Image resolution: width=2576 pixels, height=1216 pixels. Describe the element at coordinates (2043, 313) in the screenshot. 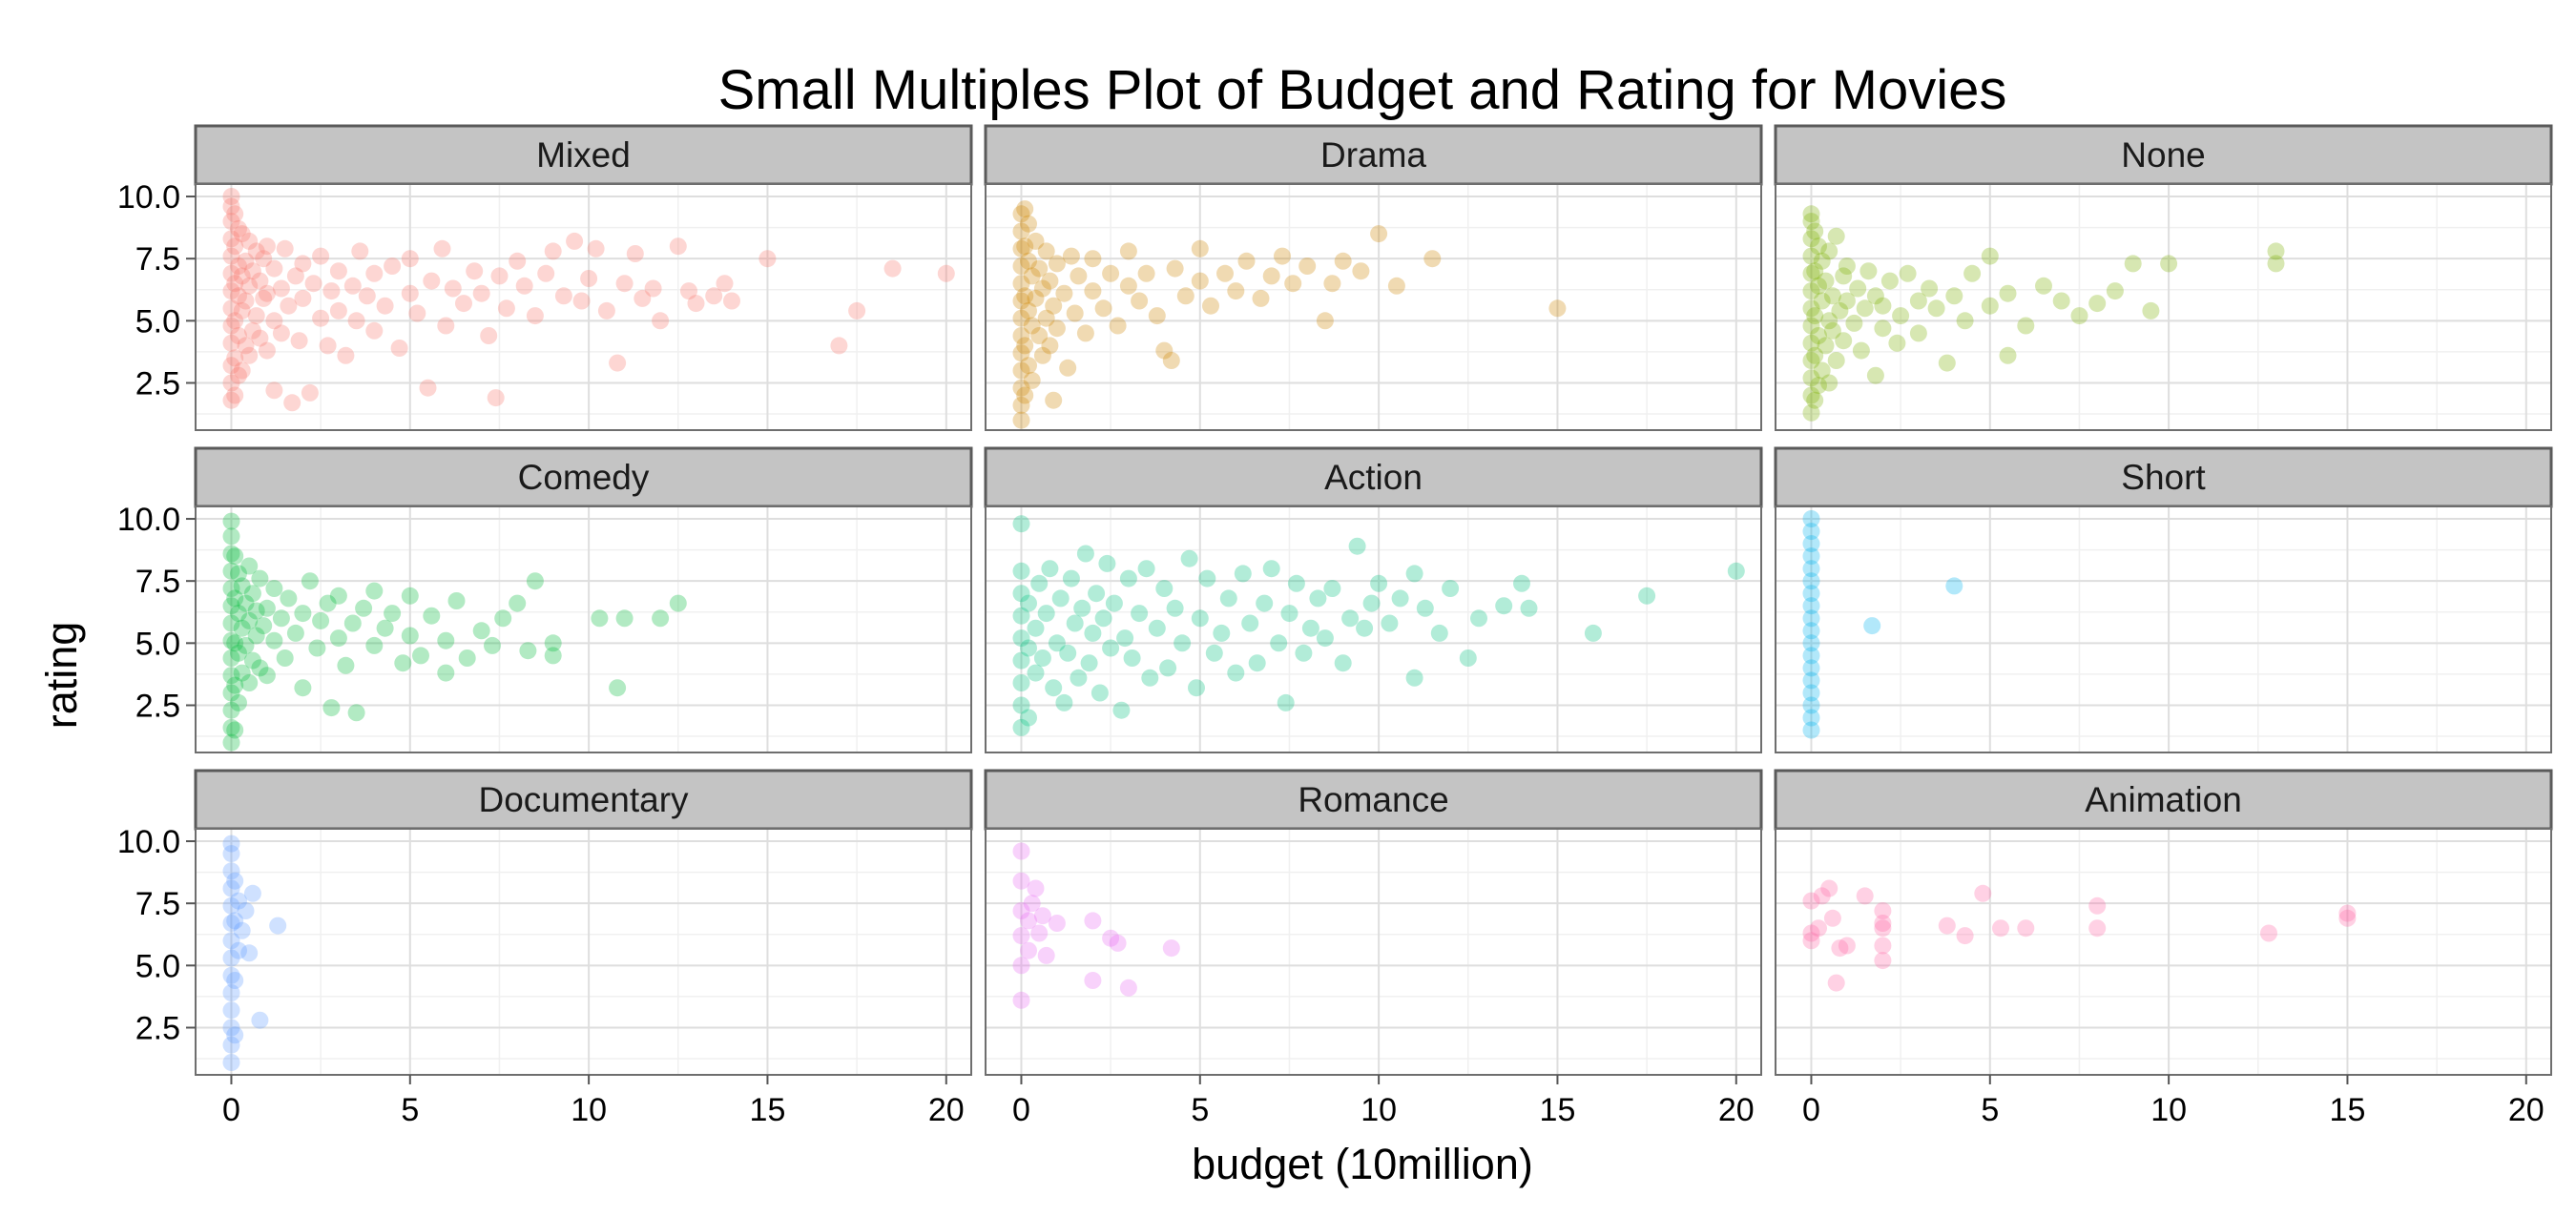

I see `series-points` at that location.